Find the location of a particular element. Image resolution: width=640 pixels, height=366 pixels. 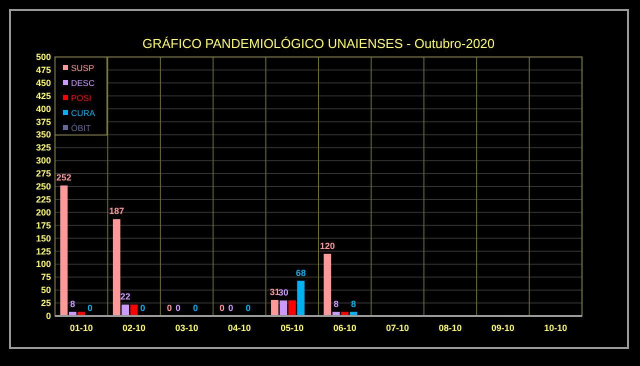

data-label: 252 is located at coordinates (64, 177).